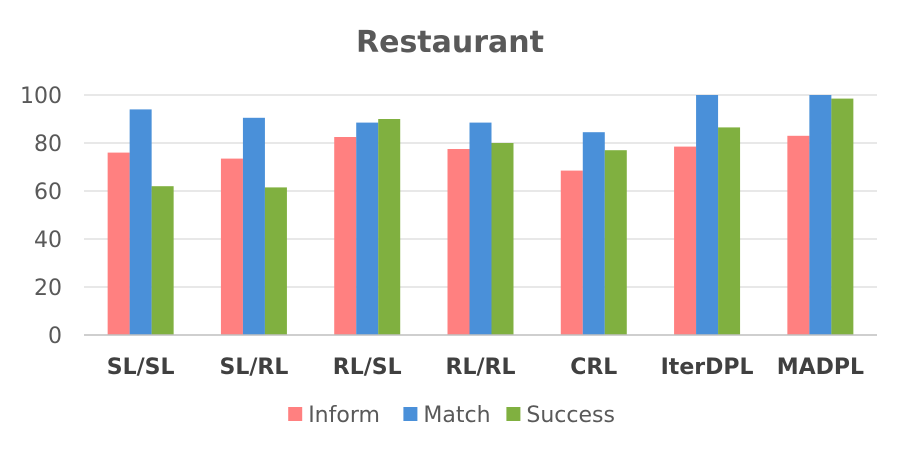  I want to click on x-tick-label: MADPL, so click(820, 367).